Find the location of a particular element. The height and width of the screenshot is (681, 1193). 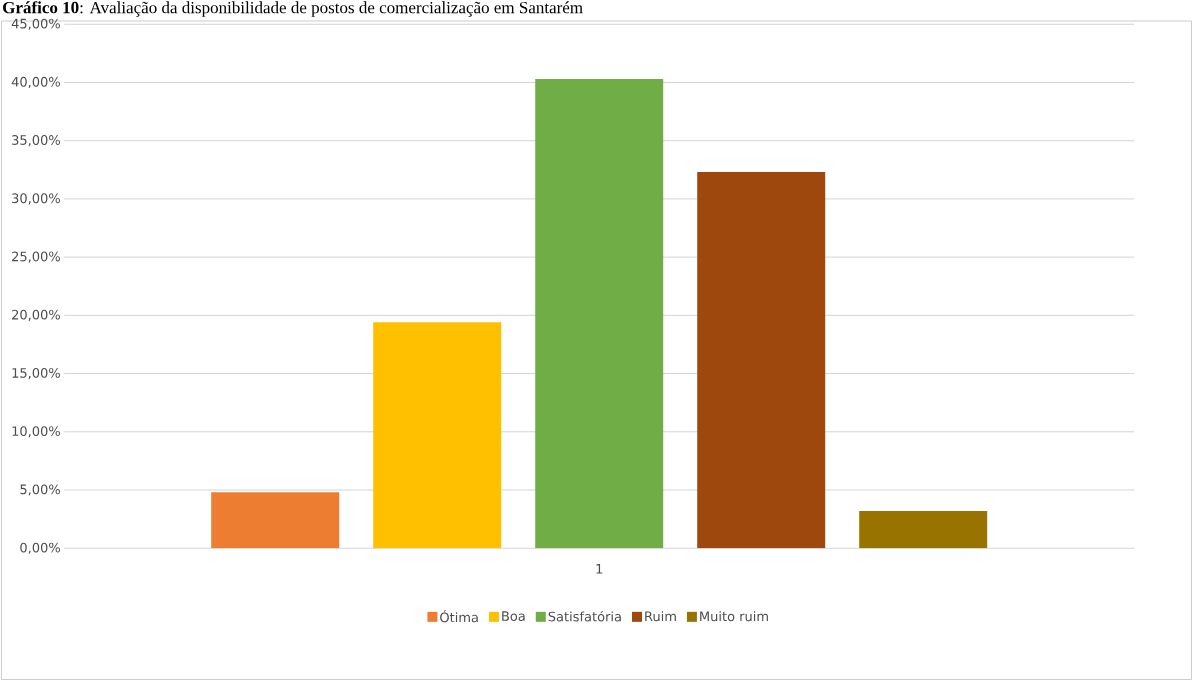

y-tick-label: 10,00% is located at coordinates (36, 432).